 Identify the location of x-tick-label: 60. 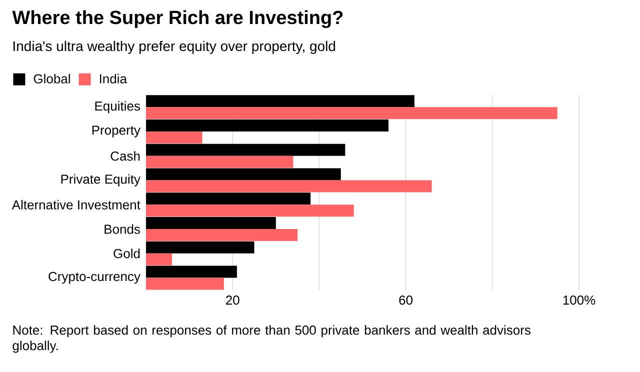
(406, 300).